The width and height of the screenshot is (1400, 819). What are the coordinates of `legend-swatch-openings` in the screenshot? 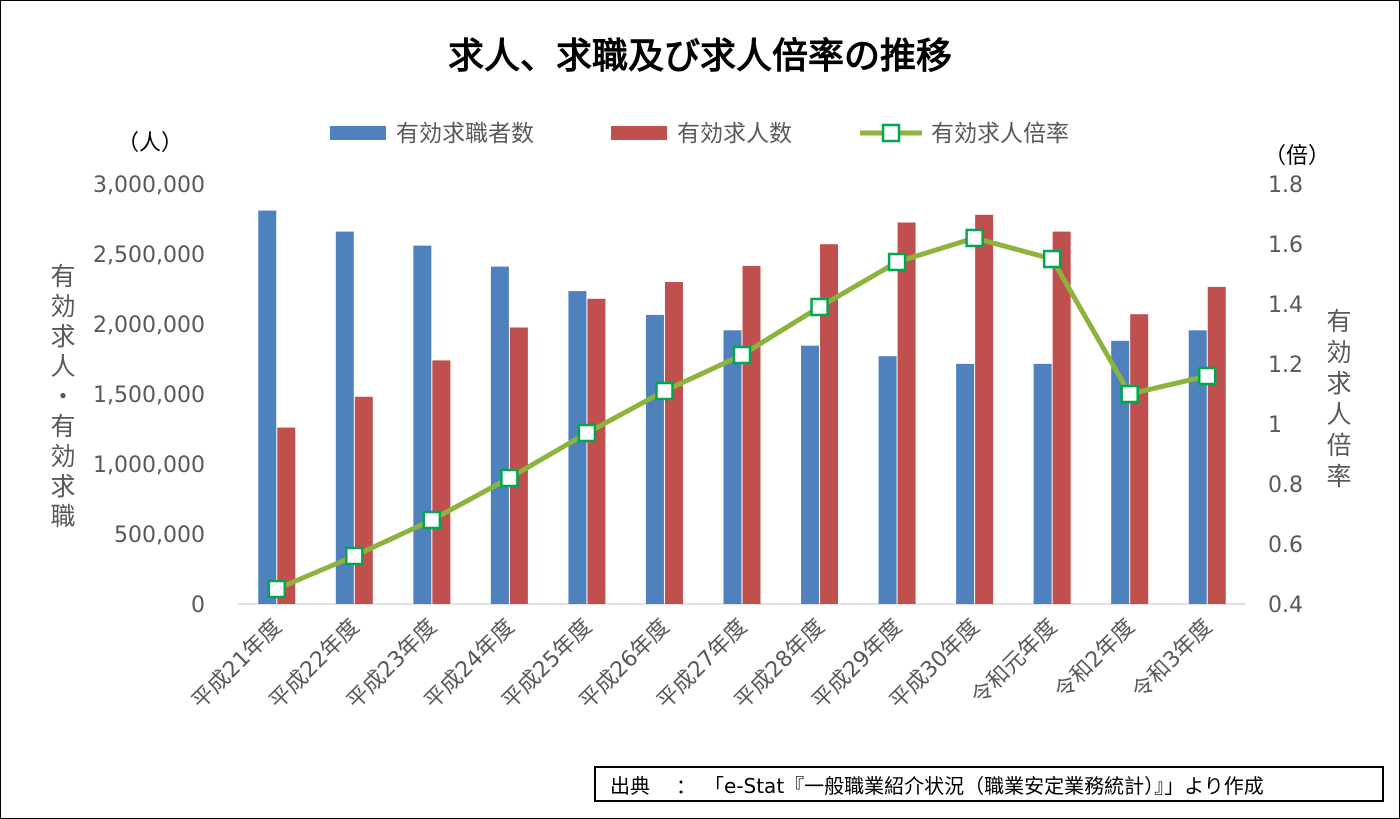 It's located at (639, 133).